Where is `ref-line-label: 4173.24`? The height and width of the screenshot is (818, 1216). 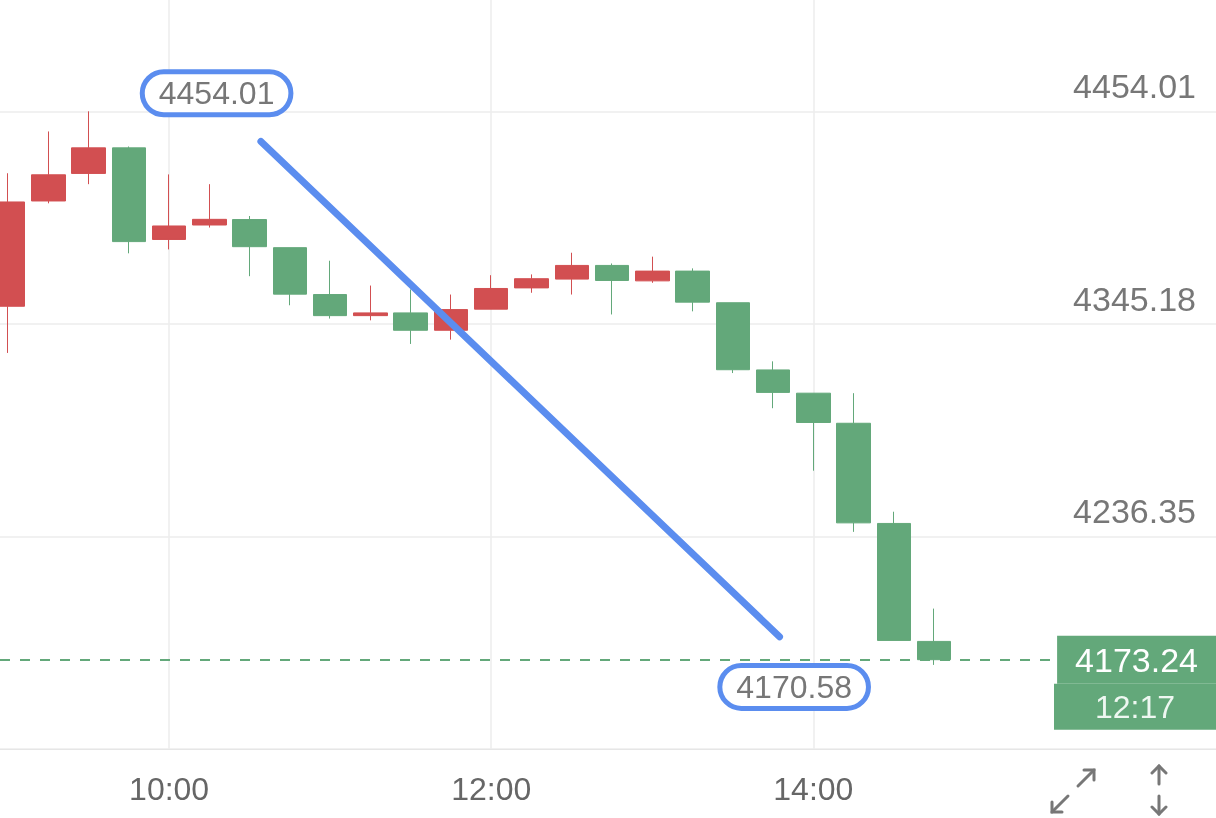
ref-line-label: 4173.24 is located at coordinates (1136, 659).